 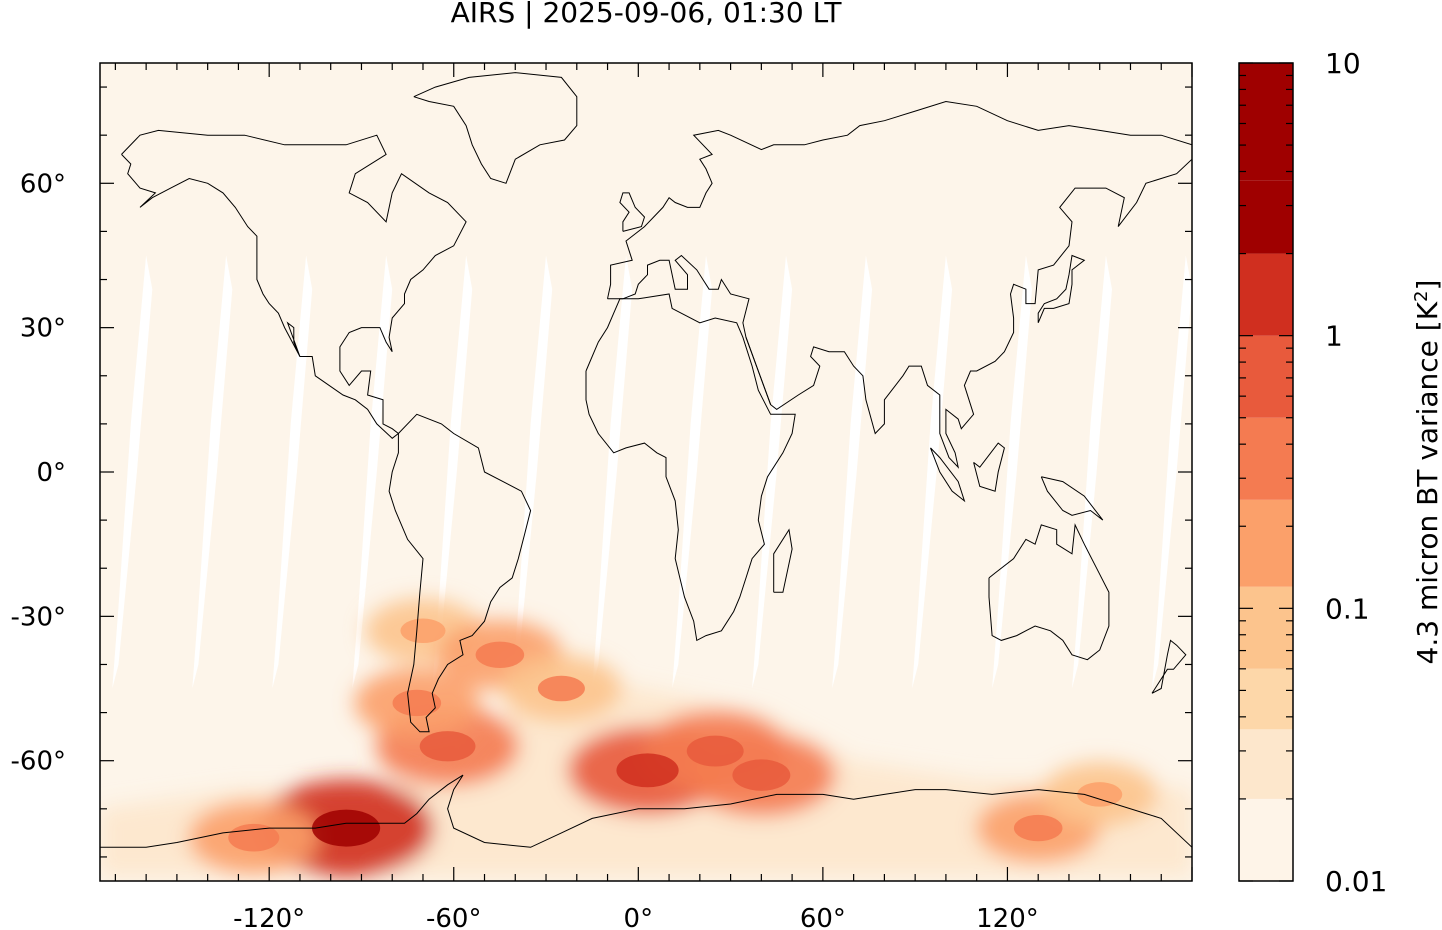 I want to click on coastline-south-america, so click(x=460, y=573).